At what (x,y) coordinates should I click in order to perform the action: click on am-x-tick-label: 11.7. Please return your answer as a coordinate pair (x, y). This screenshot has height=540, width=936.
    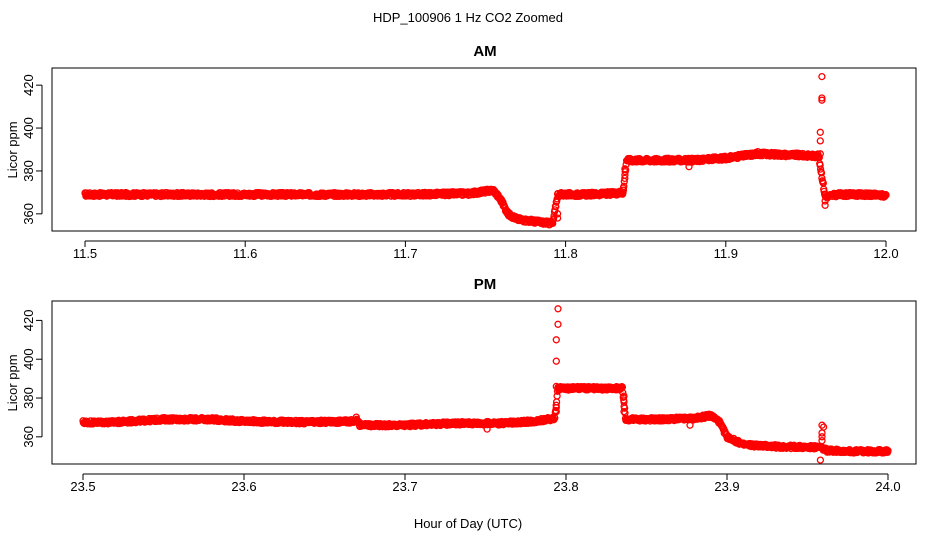
    Looking at the image, I should click on (405, 253).